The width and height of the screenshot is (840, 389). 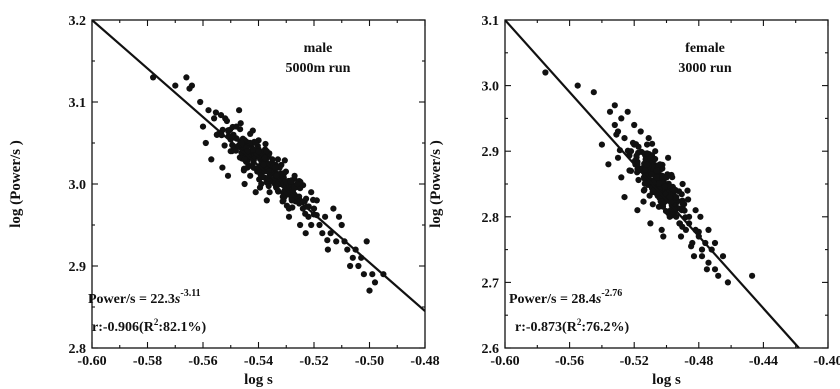 What do you see at coordinates (147, 361) in the screenshot?
I see `x-tick-label: -0.58` at bounding box center [147, 361].